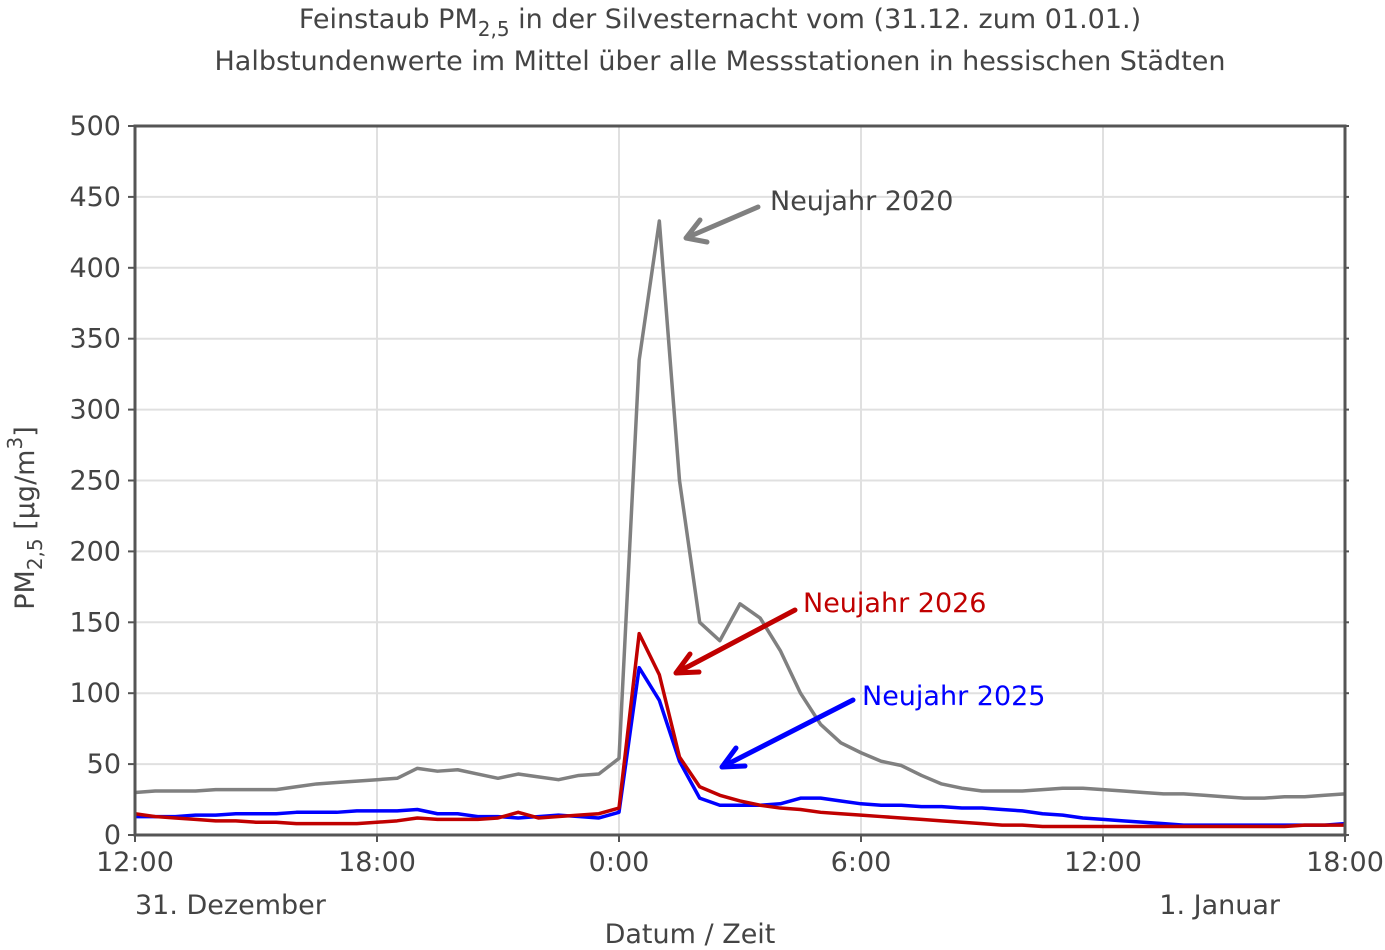  I want to click on title-subscript: 2,5, so click(494, 29).